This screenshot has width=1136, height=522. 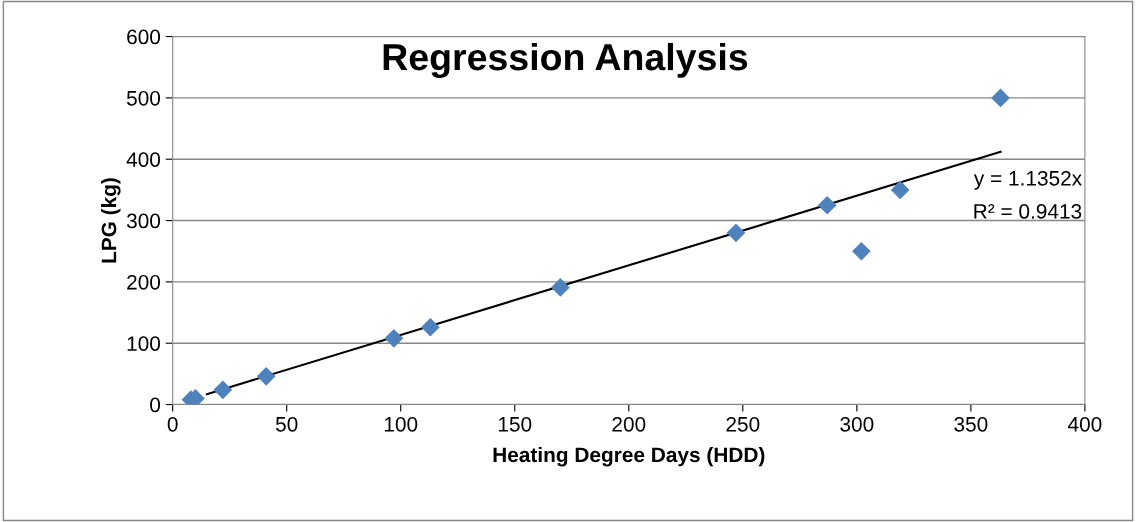 I want to click on y-tick-label: 400, so click(x=143, y=159).